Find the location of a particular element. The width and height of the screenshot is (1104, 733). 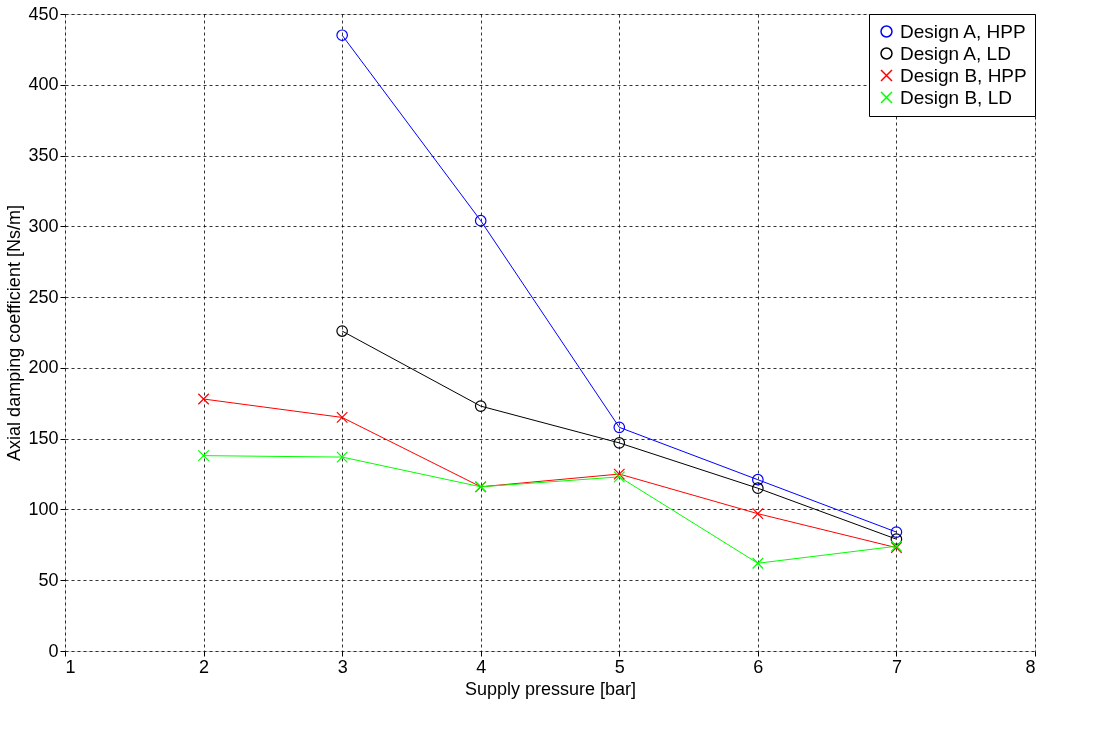

x-tick-label: 2 is located at coordinates (204, 666).